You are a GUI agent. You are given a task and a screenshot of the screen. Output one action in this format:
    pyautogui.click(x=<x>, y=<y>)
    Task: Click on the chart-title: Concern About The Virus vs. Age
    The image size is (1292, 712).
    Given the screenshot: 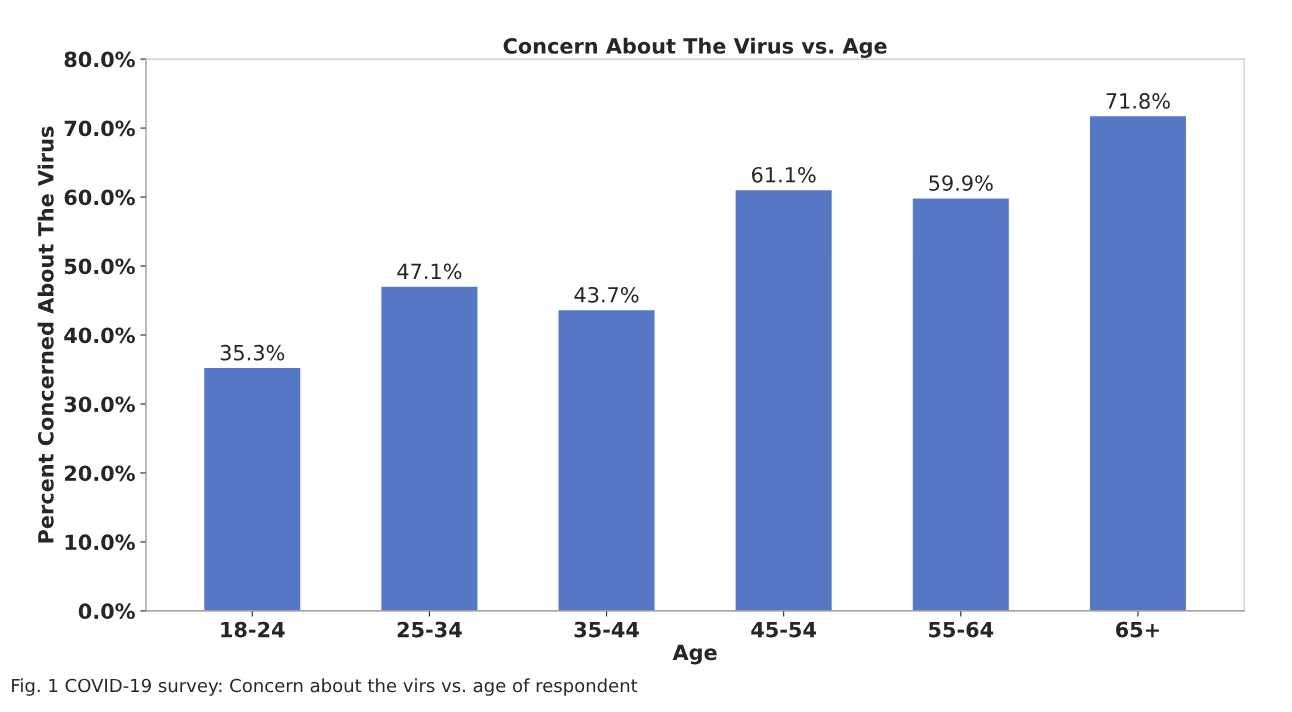 What is the action you would take?
    pyautogui.click(x=695, y=48)
    